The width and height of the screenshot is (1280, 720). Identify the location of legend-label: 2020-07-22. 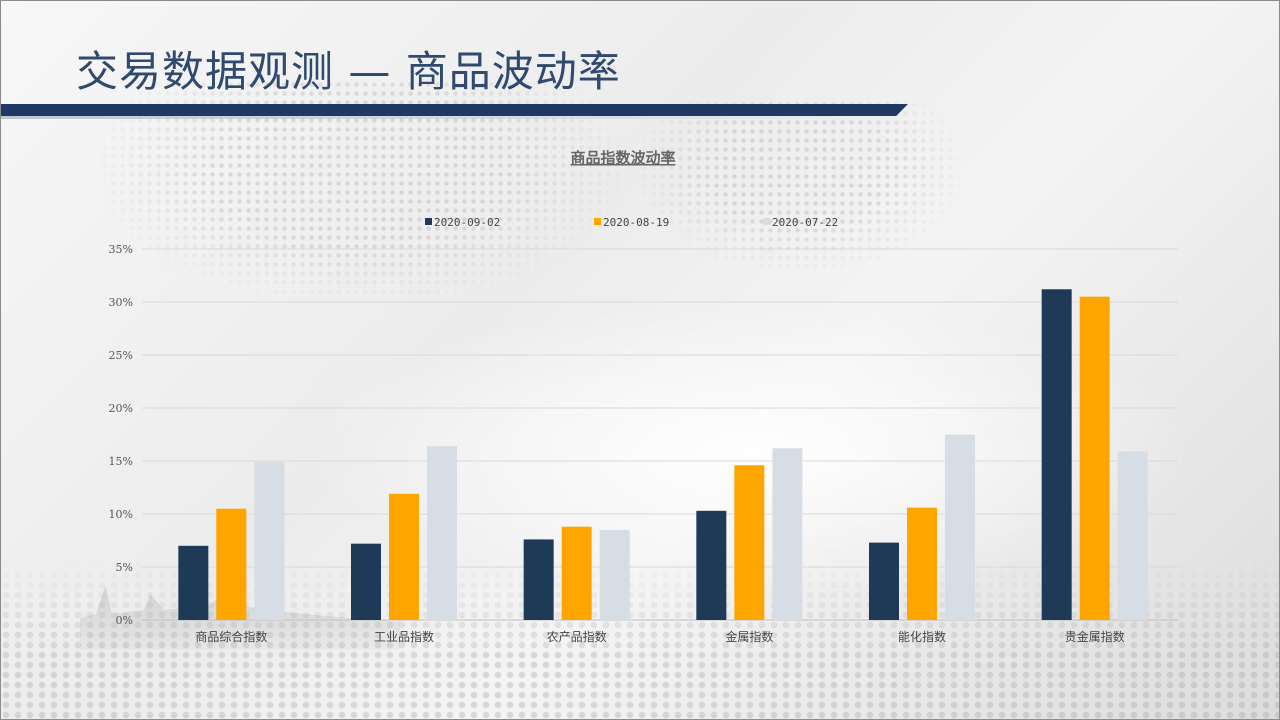
(805, 222).